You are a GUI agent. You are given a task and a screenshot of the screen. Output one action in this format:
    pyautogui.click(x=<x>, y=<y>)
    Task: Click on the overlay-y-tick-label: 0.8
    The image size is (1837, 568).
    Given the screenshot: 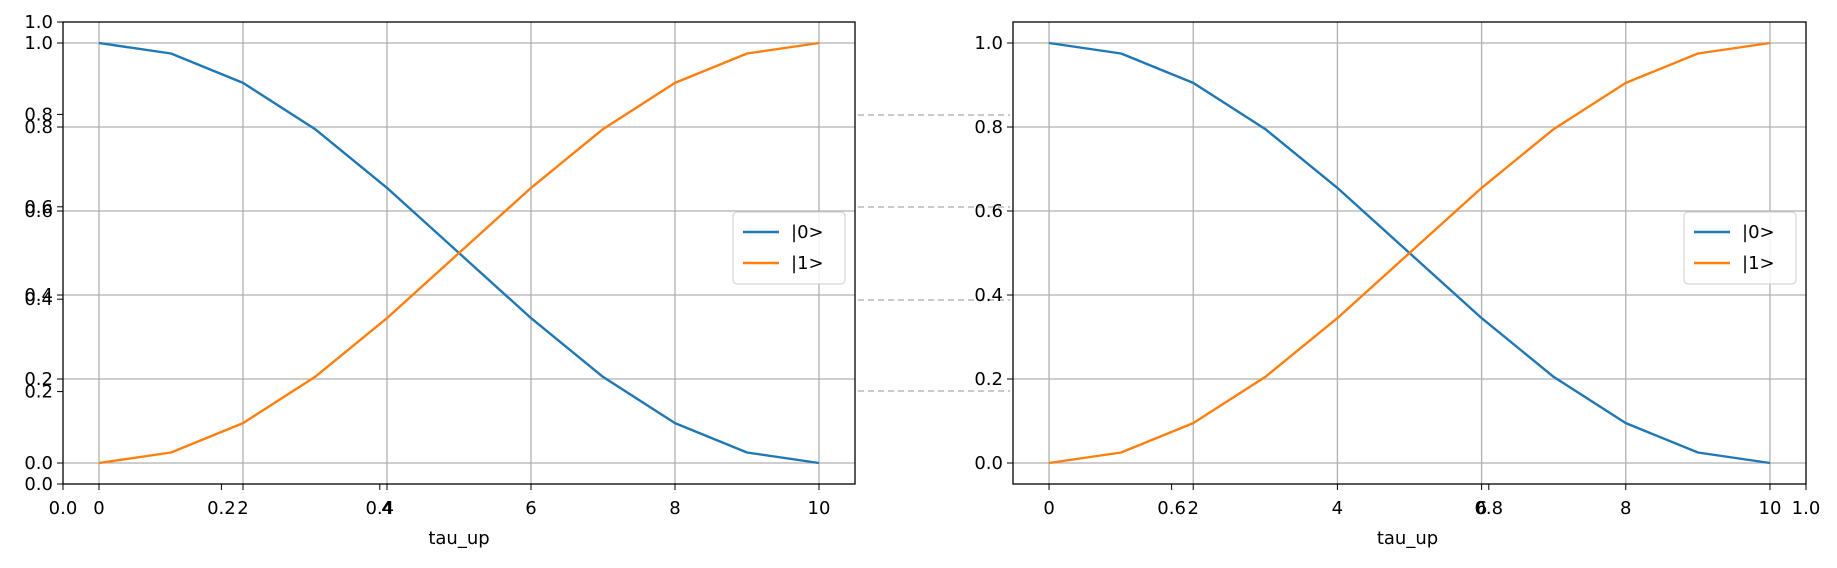 What is the action you would take?
    pyautogui.click(x=38, y=114)
    